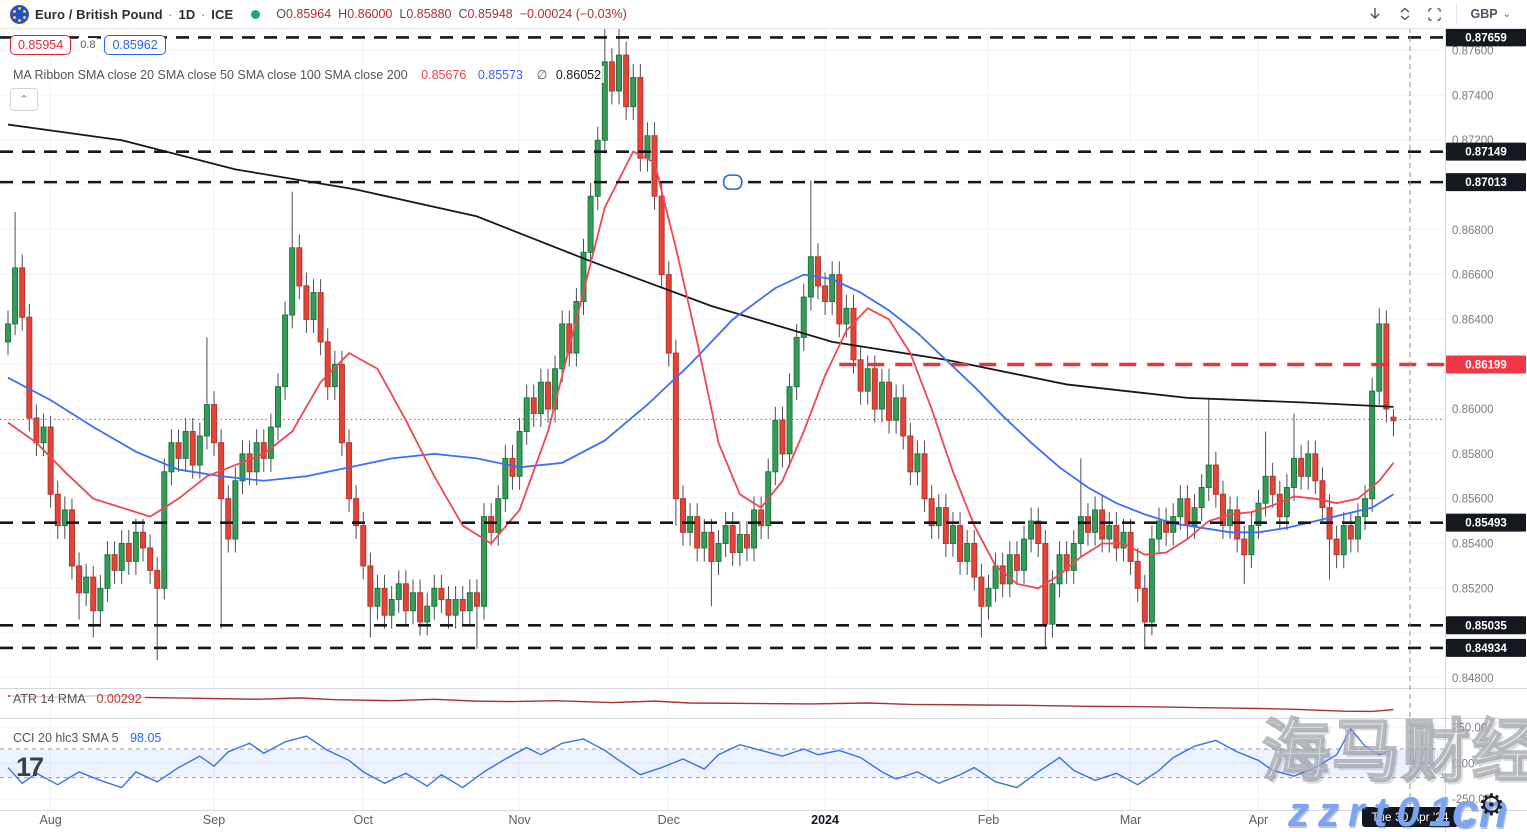 This screenshot has height=832, width=1527. Describe the element at coordinates (578, 75) in the screenshot. I see `ma-avg-value: 0.86052` at that location.